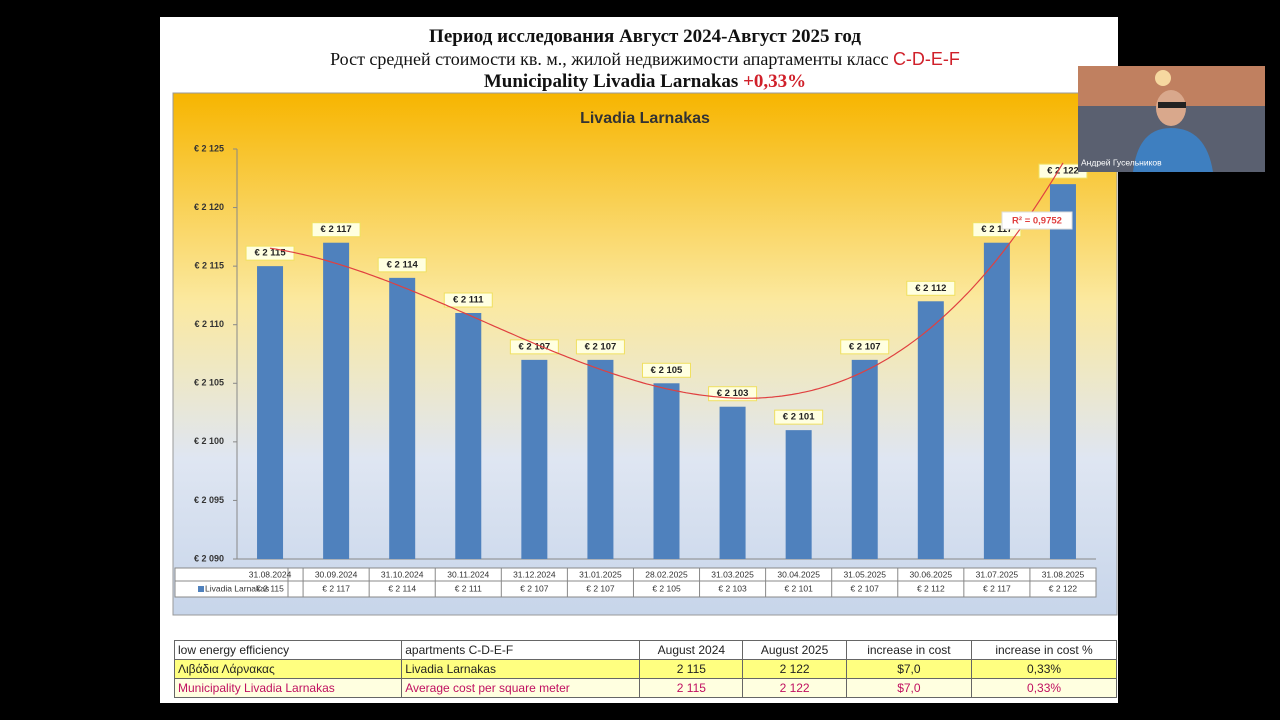 The width and height of the screenshot is (1280, 720). What do you see at coordinates (666, 574) in the screenshot?
I see `x-tick-label: 28.02.2025` at bounding box center [666, 574].